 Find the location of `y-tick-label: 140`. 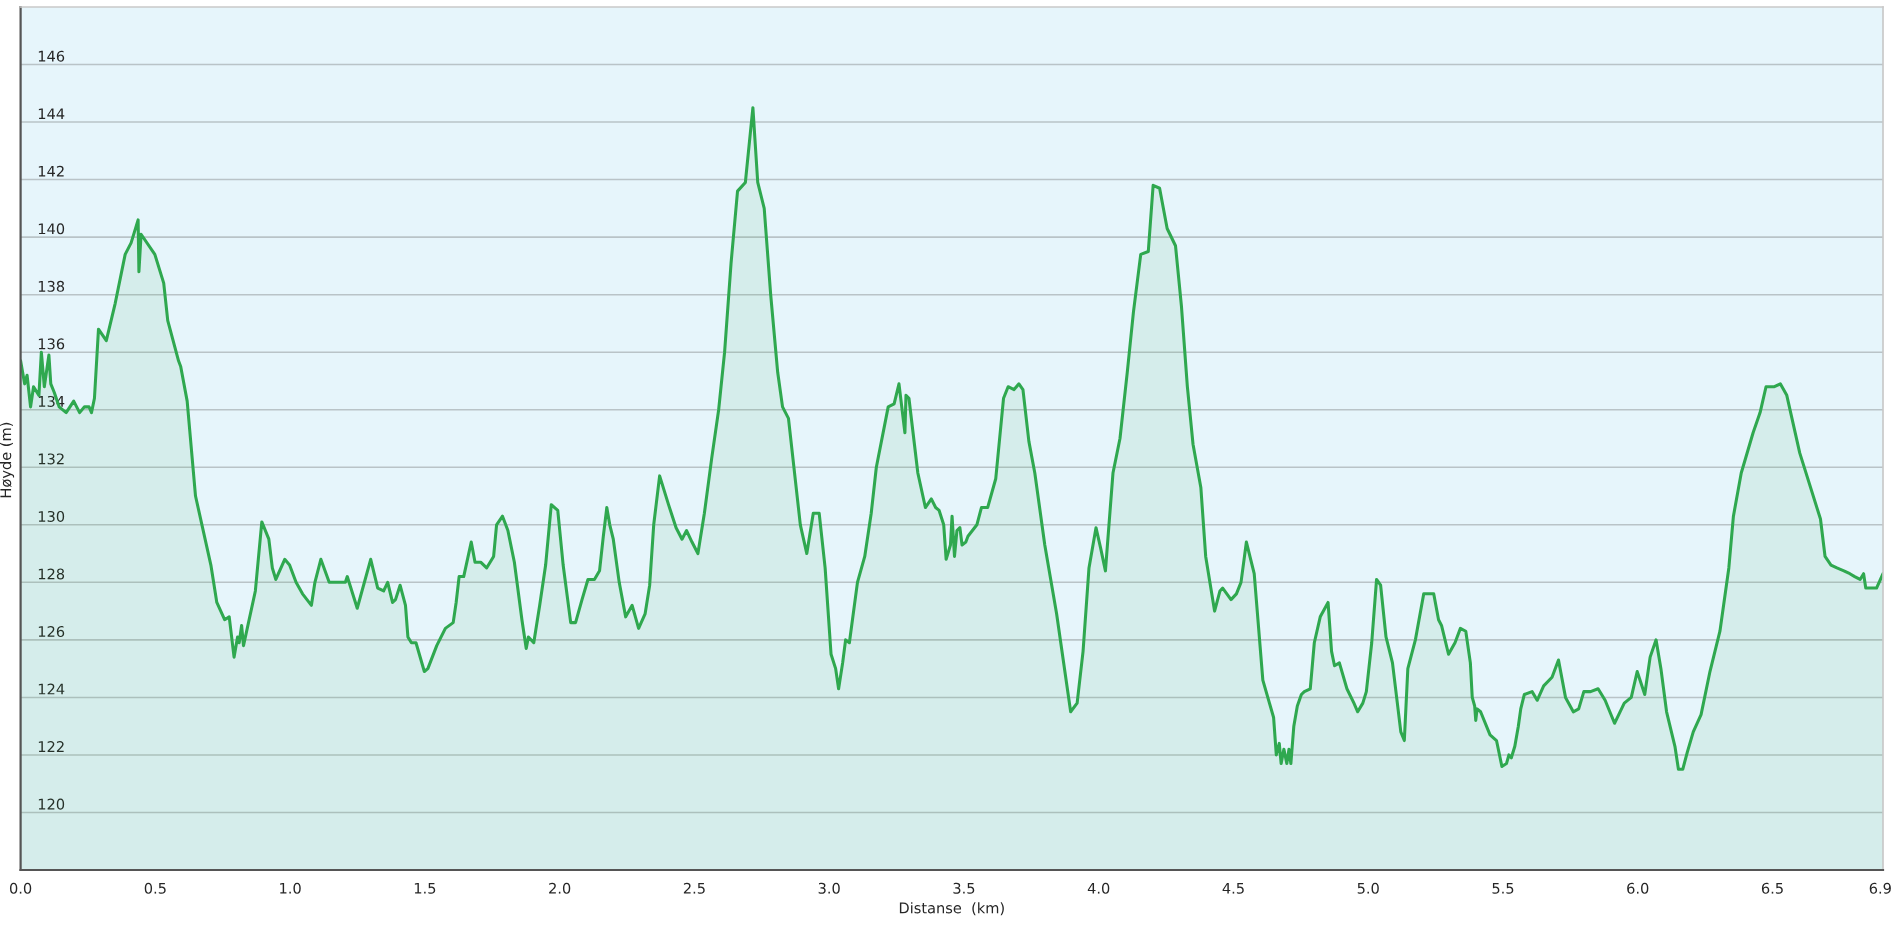

y-tick-label: 140 is located at coordinates (51, 229).